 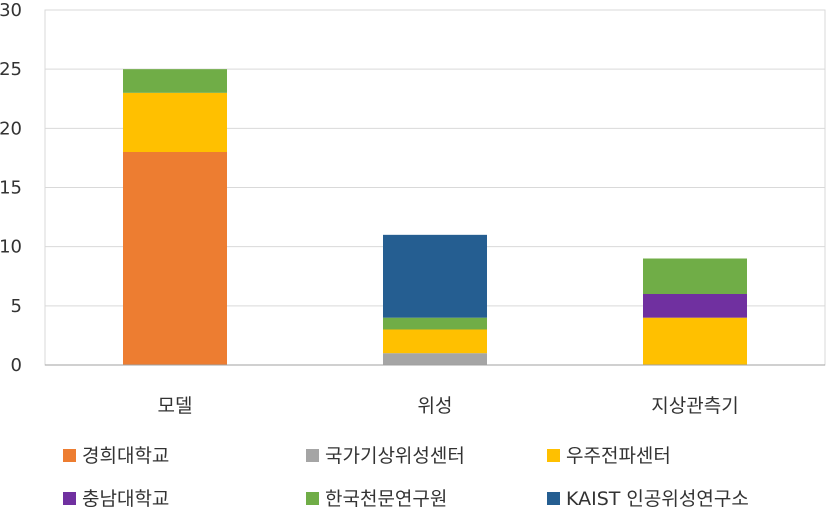 What do you see at coordinates (435, 406) in the screenshot?
I see `x-category-label: 위성` at bounding box center [435, 406].